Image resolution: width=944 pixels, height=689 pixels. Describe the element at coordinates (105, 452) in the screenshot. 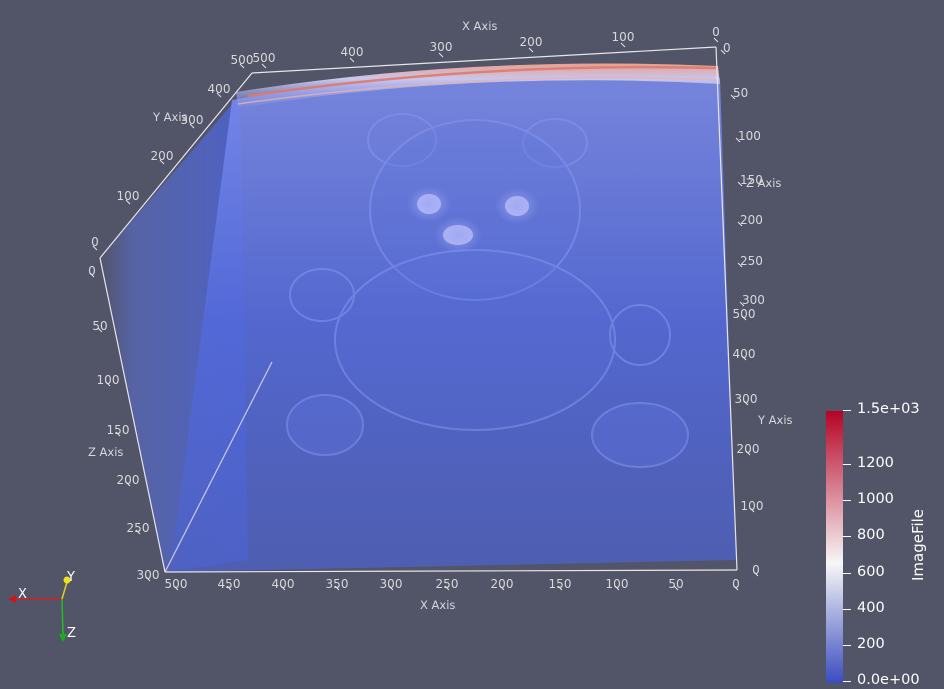

I see `left-z-axis-title: Z Axis` at that location.